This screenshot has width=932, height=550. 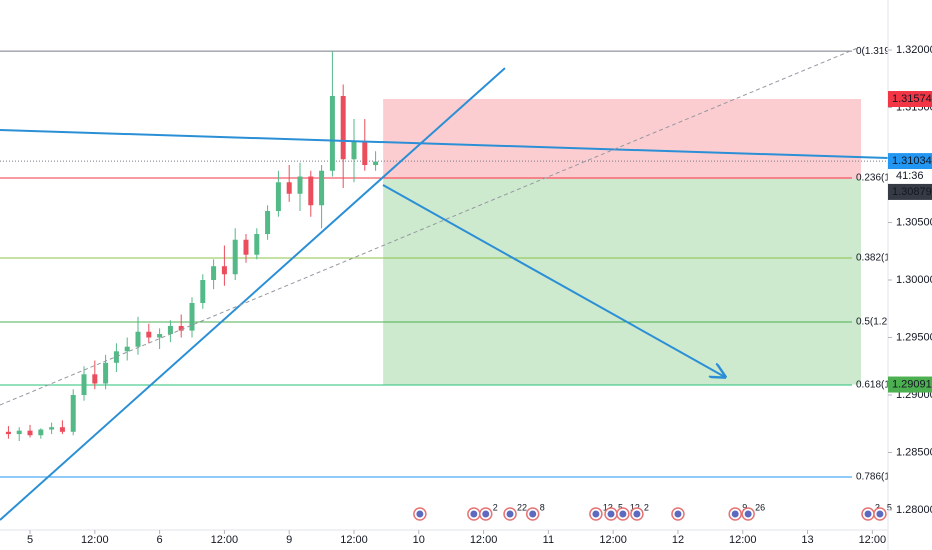 I want to click on stop-tag, so click(x=910, y=99).